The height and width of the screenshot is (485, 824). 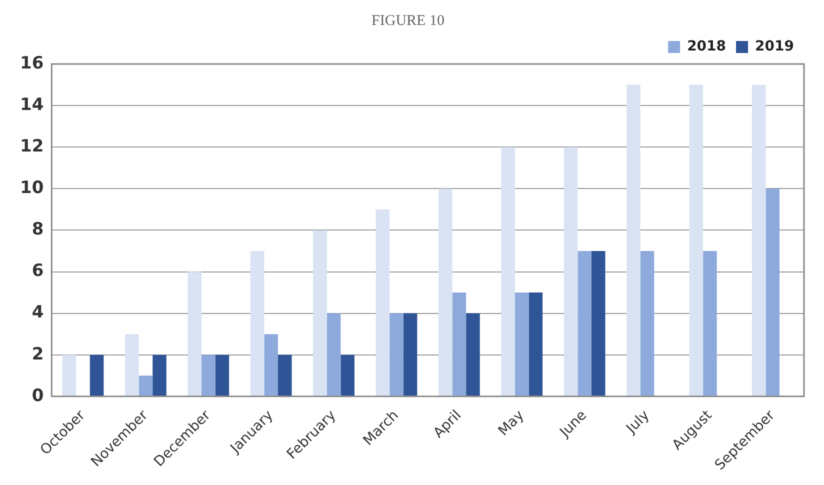 I want to click on y-tick-label: 2, so click(x=38, y=354).